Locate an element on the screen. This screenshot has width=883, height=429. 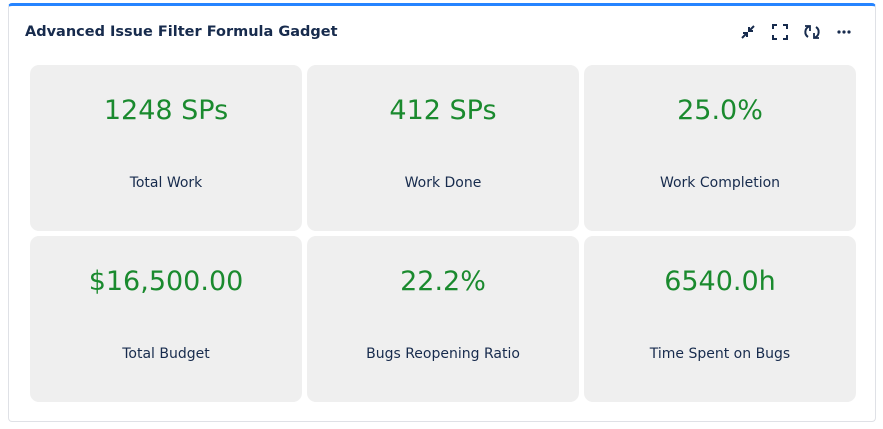
metric-value: 1248 SPs is located at coordinates (166, 110).